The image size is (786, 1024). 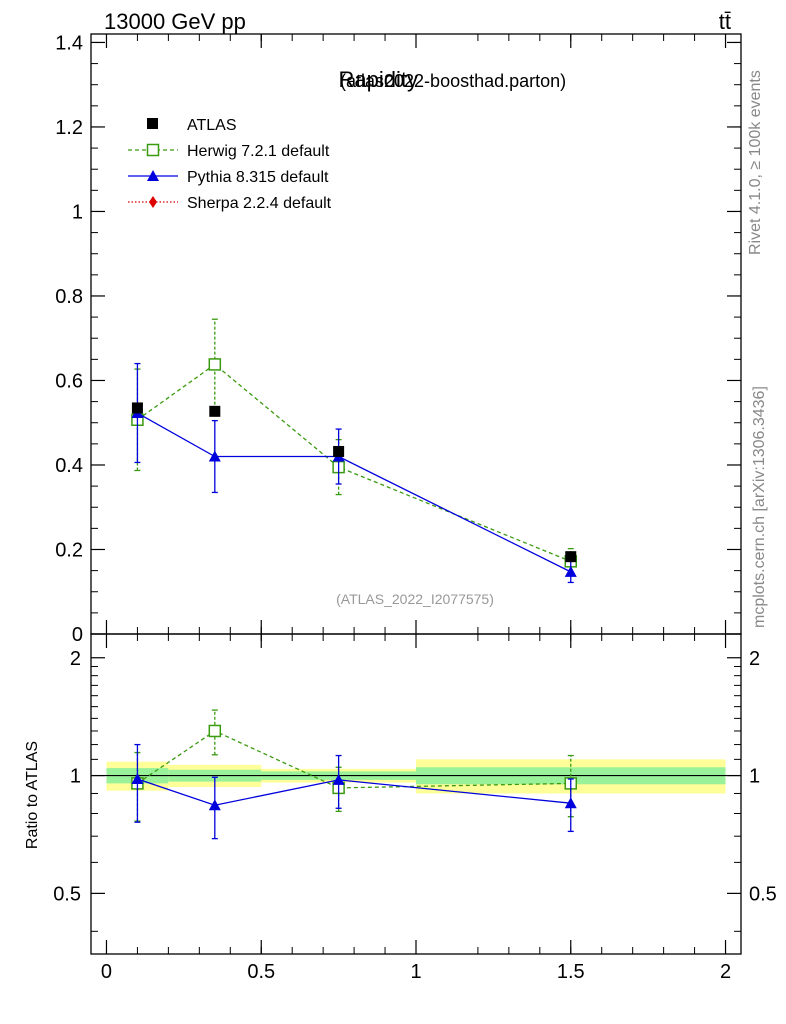 I want to click on energy-label: 13000 GeV pp, so click(x=175, y=21).